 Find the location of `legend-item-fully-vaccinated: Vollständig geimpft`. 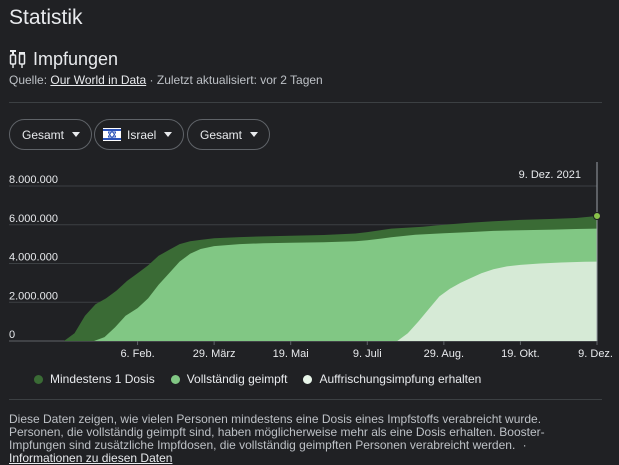

legend-item-fully-vaccinated: Vollständig geimpft is located at coordinates (229, 379).